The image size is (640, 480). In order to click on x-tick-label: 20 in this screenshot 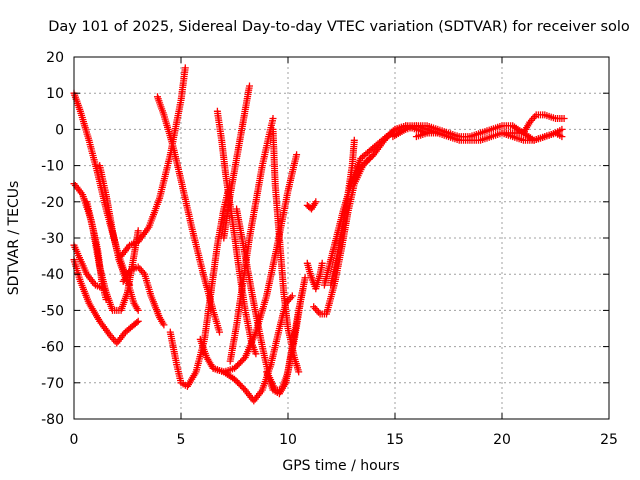, I will do `click(502, 440)`.